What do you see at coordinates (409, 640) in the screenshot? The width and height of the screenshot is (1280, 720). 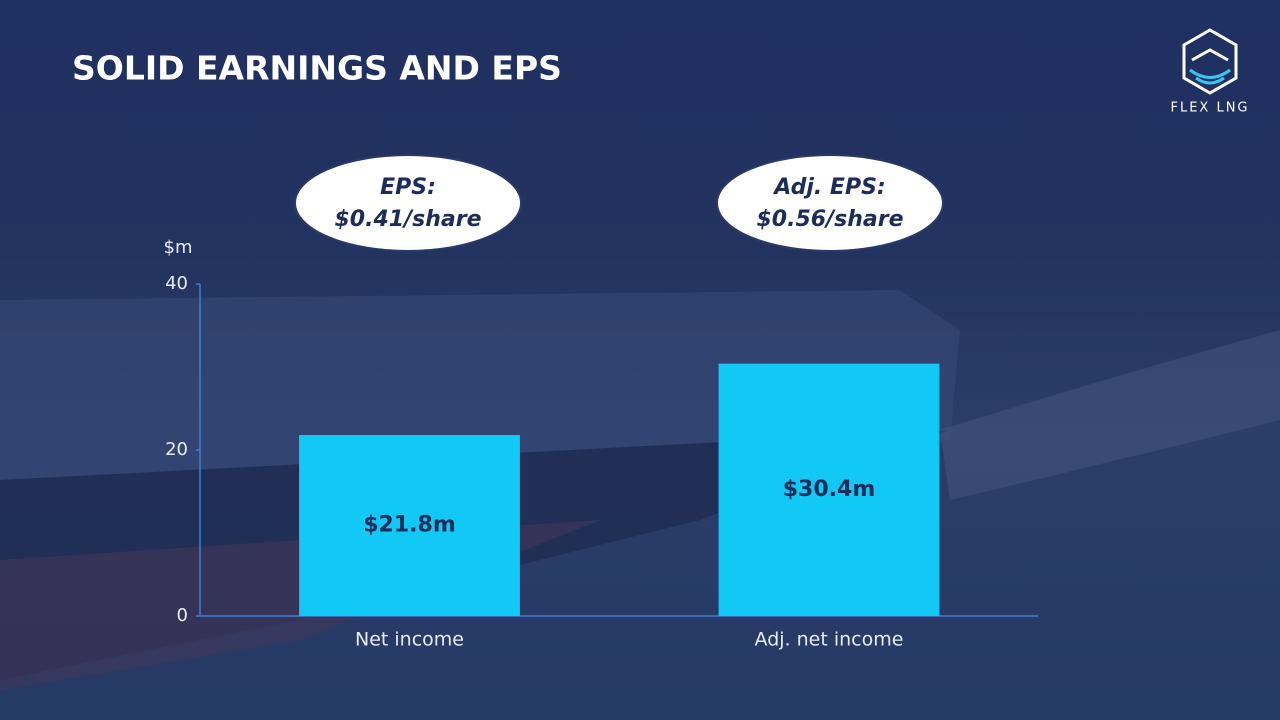 I see `x-tick-label: Net income` at bounding box center [409, 640].